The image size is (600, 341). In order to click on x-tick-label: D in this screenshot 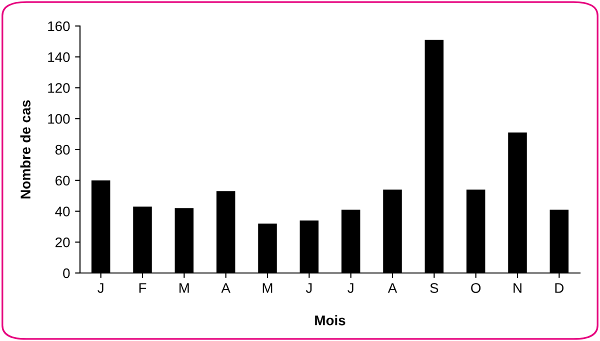, I will do `click(559, 288)`.